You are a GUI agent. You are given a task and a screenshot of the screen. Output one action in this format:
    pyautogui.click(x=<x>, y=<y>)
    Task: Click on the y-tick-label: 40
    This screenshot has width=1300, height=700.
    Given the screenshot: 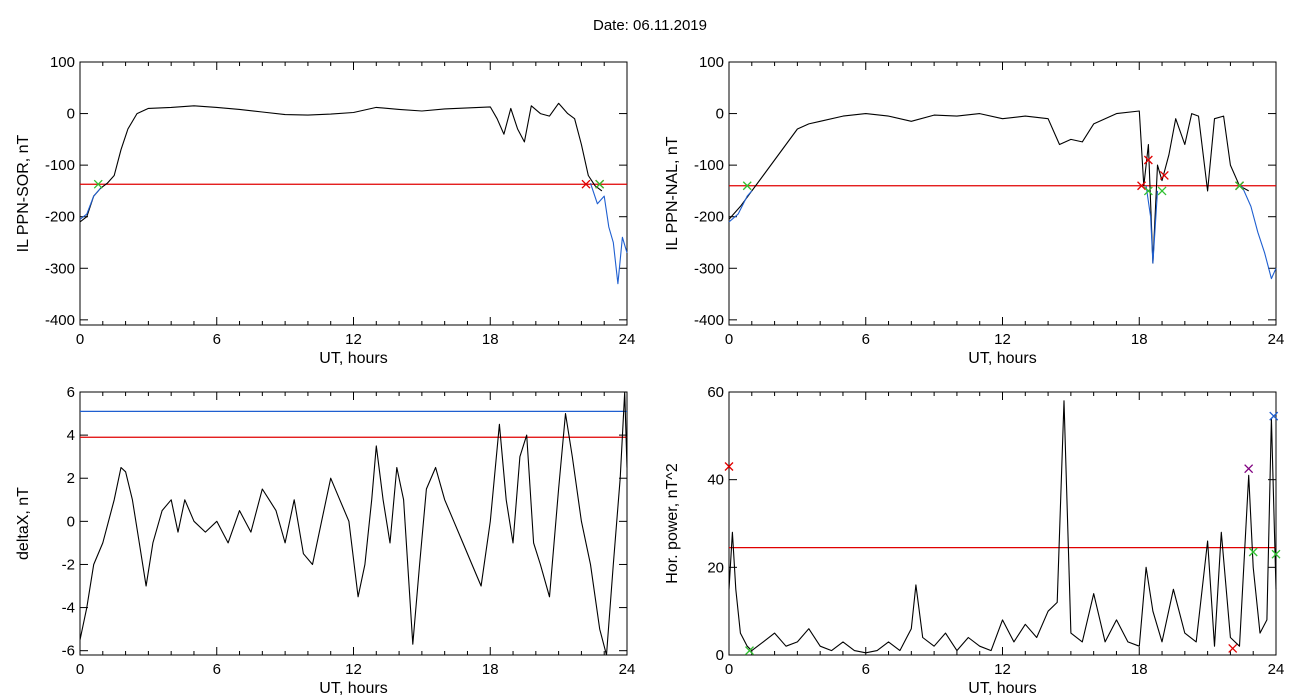 What is the action you would take?
    pyautogui.click(x=715, y=480)
    